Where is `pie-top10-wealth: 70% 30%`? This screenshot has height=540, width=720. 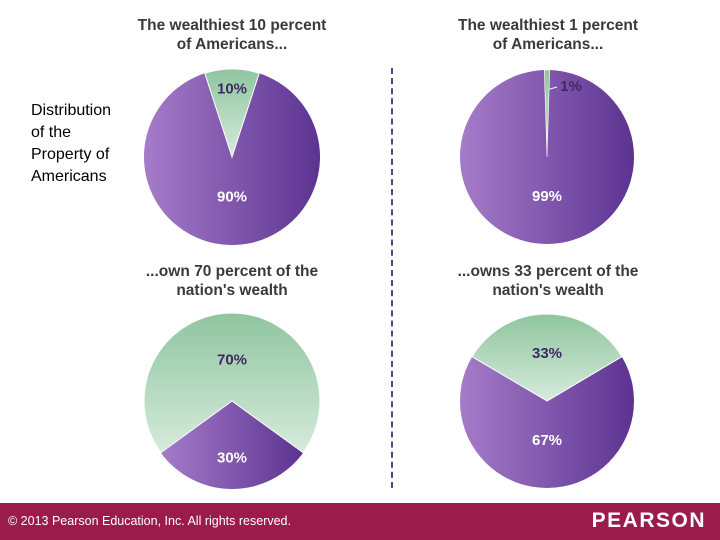 pie-top10-wealth: 70% 30% is located at coordinates (232, 401).